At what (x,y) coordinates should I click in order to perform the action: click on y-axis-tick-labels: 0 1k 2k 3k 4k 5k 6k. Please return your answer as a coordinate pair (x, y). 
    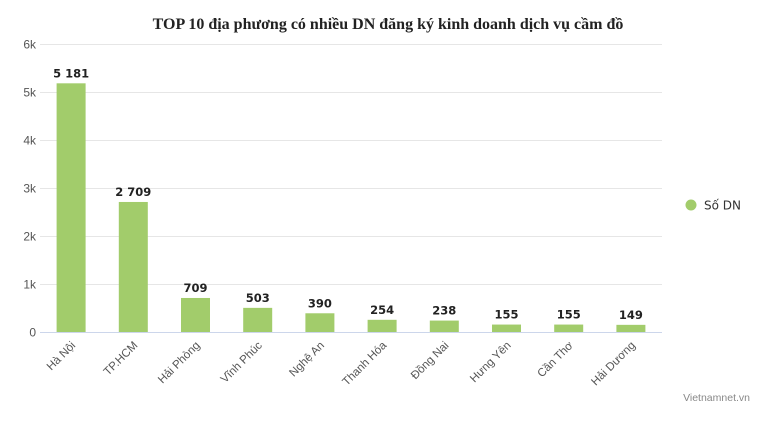
    Looking at the image, I should click on (30, 189).